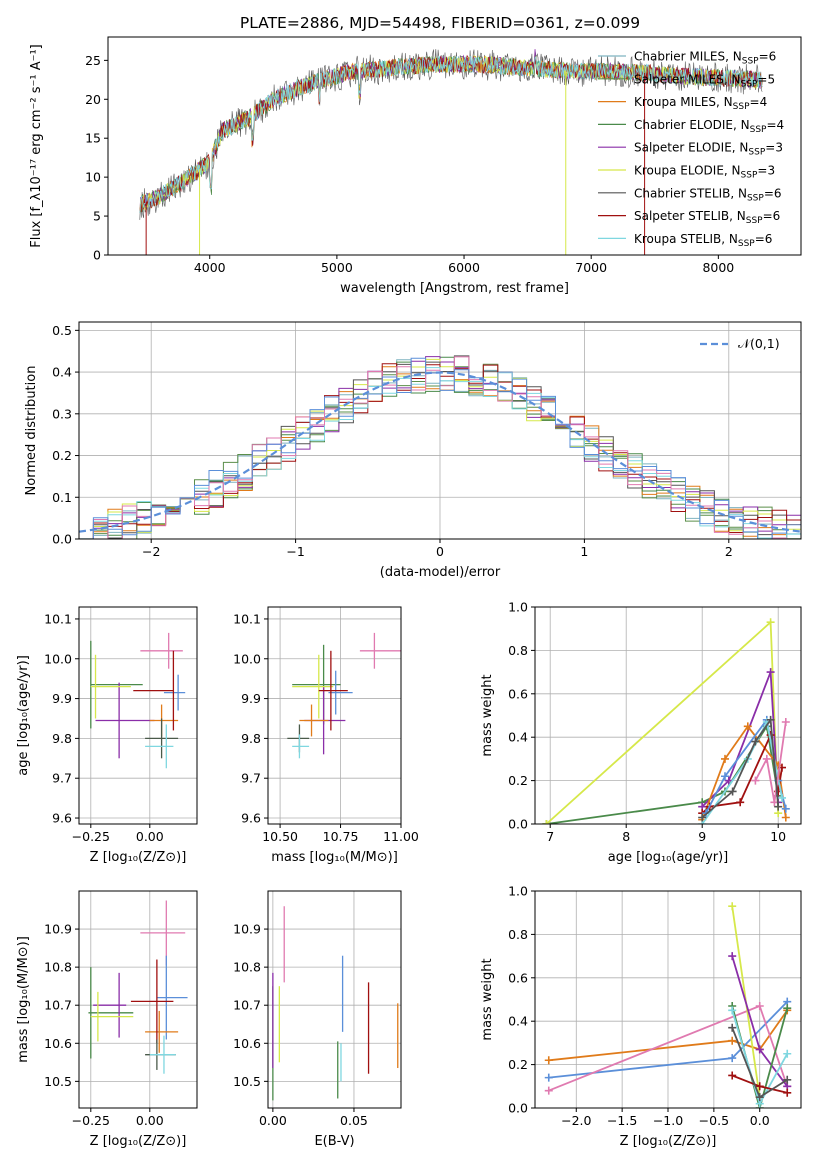  I want to click on y-tick-label: 9.8, so click(251, 738).